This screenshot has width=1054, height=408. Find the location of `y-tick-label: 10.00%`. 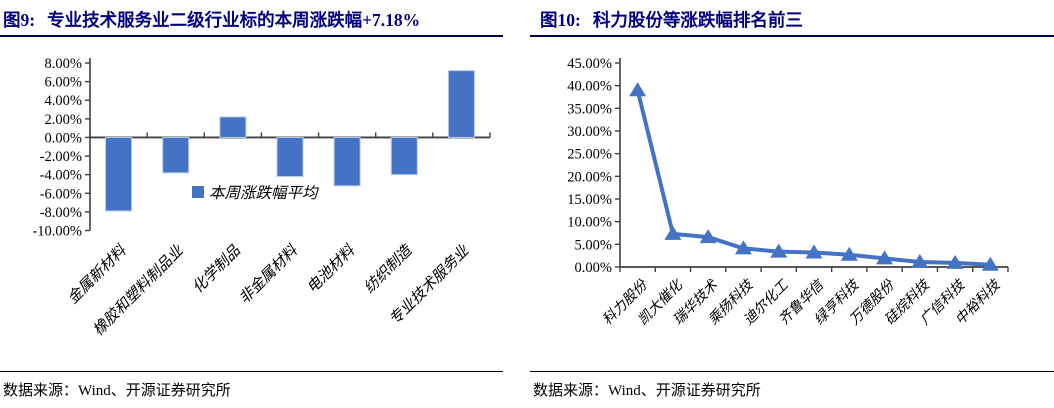

y-tick-label: 10.00% is located at coordinates (589, 223).